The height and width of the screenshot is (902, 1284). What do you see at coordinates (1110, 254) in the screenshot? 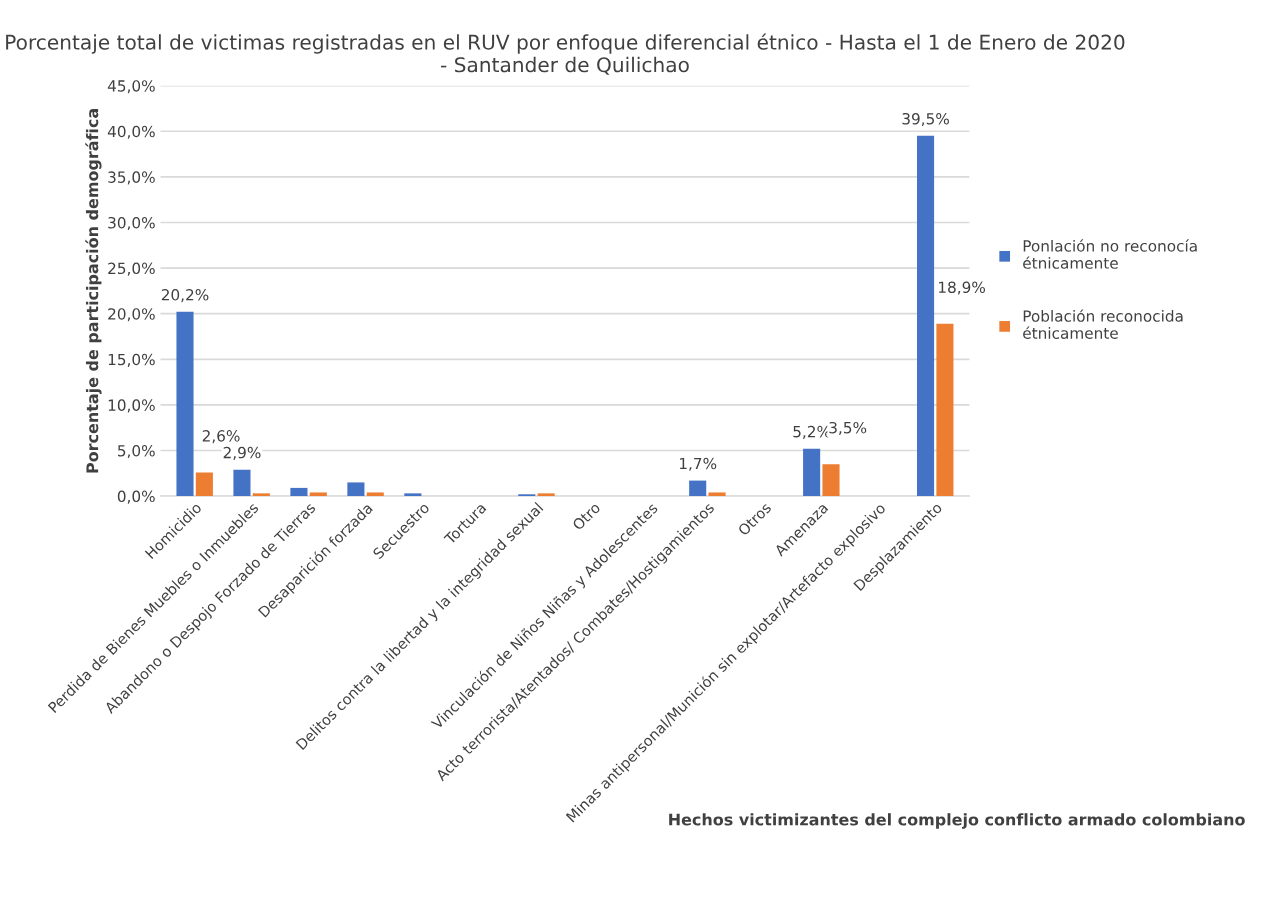
I see `legend-label: Ponlación no reconocía étnicamente` at bounding box center [1110, 254].